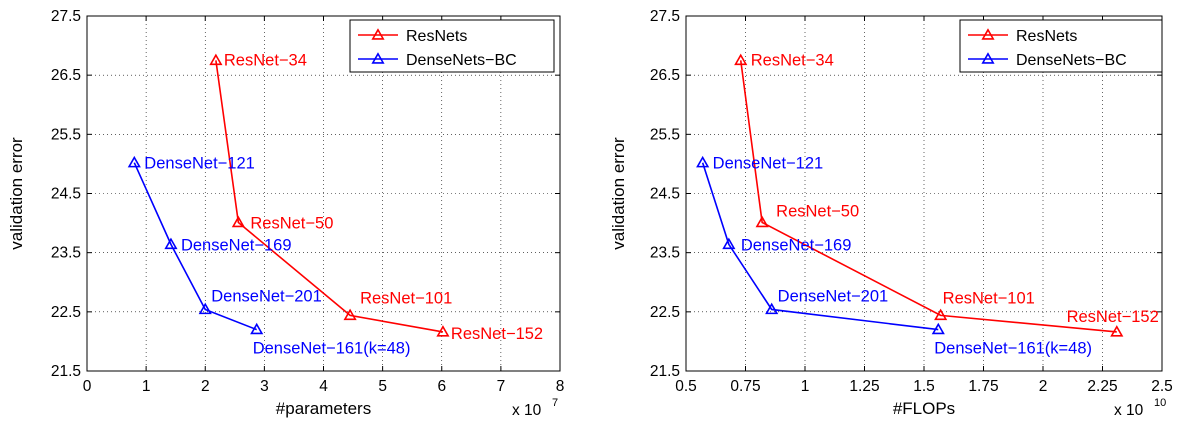 This screenshot has width=1184, height=429. What do you see at coordinates (323, 386) in the screenshot?
I see `x-tick-label: 4` at bounding box center [323, 386].